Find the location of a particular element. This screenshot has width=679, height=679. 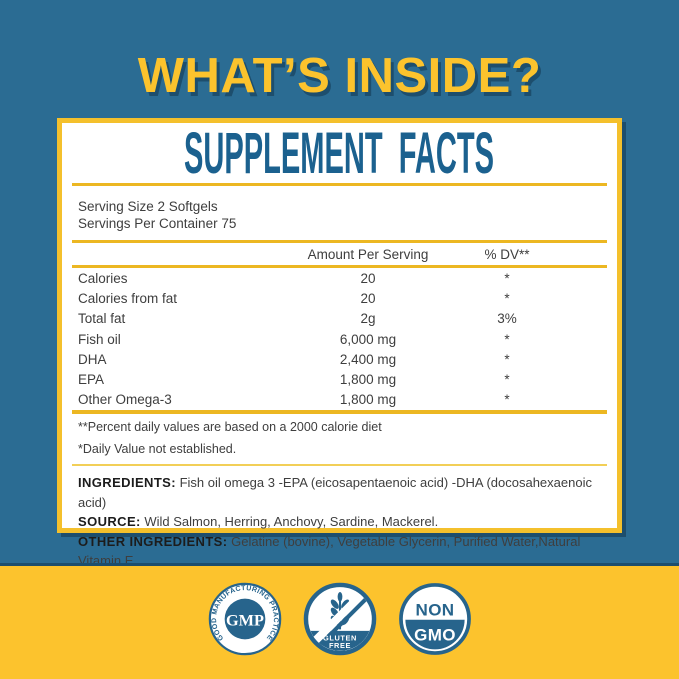

no-slash-icon is located at coordinates (343, 621).